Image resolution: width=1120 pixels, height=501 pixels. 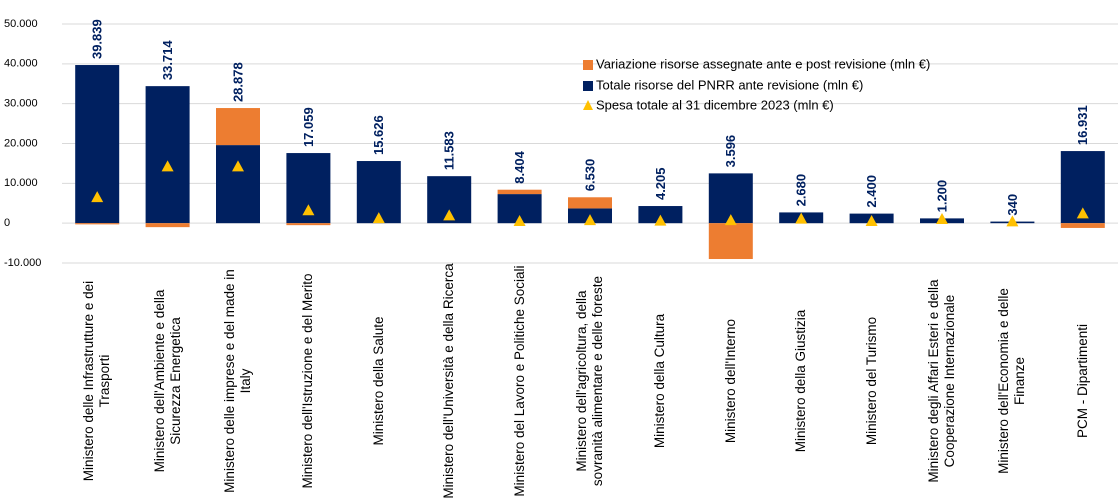 What do you see at coordinates (22, 263) in the screenshot?
I see `y-tick-label: -10.000` at bounding box center [22, 263].